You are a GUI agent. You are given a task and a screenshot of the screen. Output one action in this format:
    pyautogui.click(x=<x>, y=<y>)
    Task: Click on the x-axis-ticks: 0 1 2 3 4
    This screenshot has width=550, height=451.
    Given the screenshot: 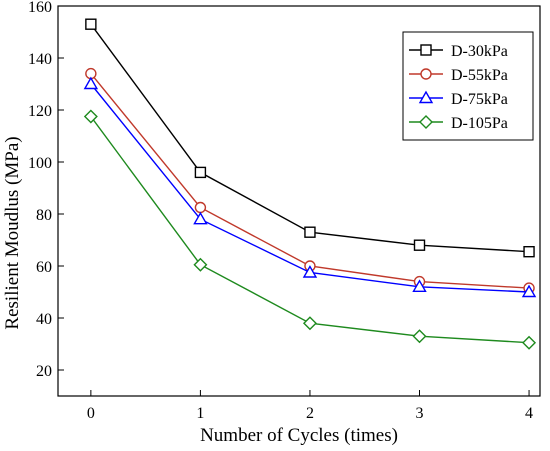 What is the action you would take?
    pyautogui.click(x=310, y=406)
    